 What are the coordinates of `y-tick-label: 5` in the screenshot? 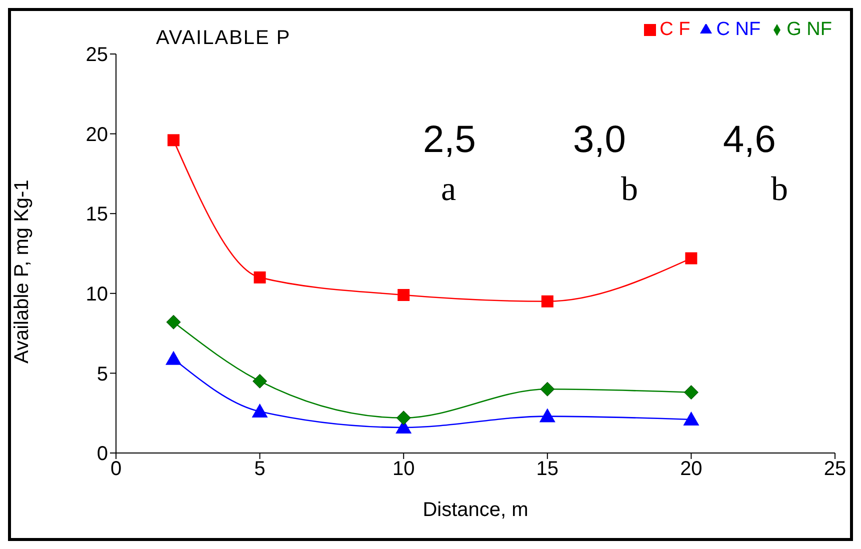 It's located at (102, 374).